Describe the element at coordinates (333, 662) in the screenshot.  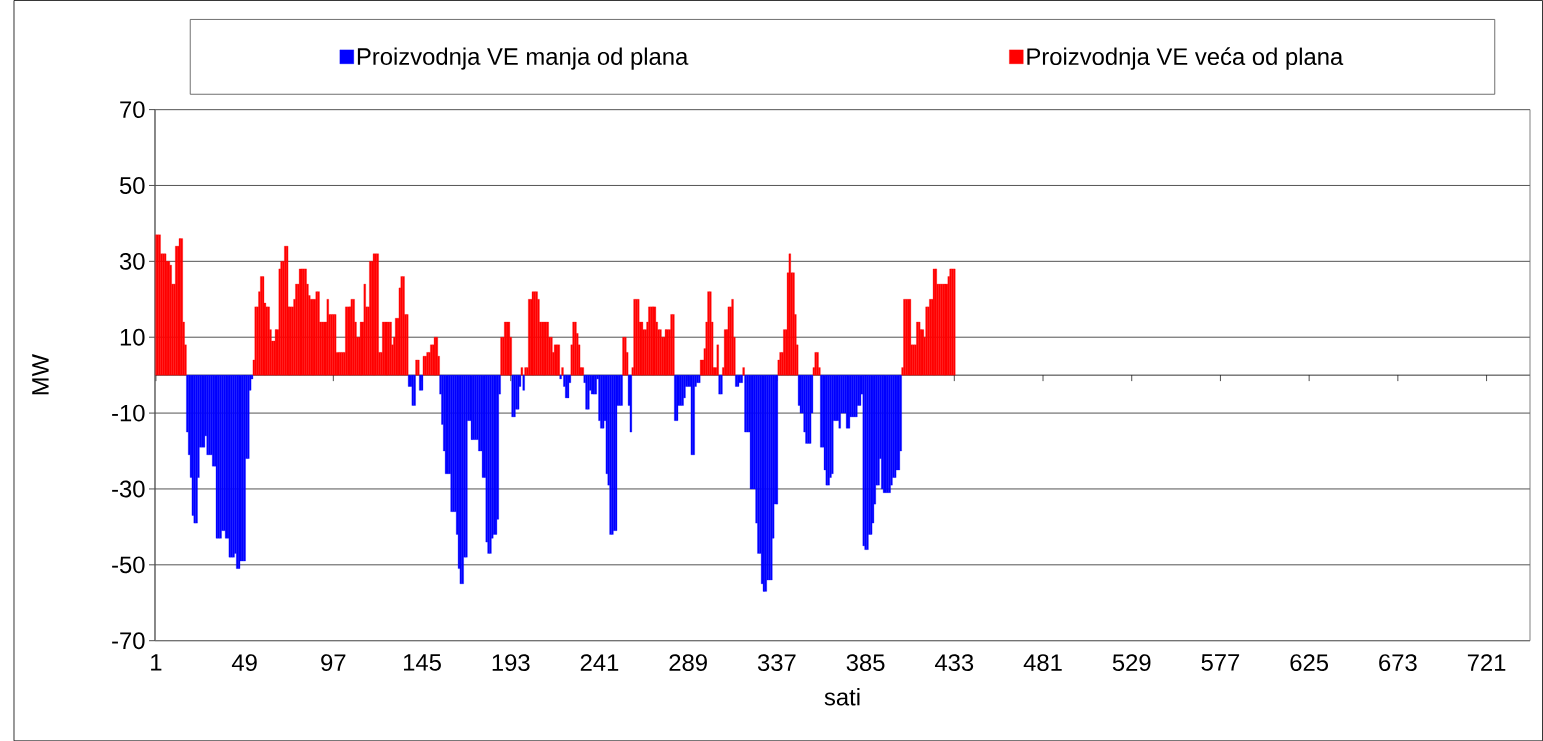
I see `x-tick-label: 97` at that location.